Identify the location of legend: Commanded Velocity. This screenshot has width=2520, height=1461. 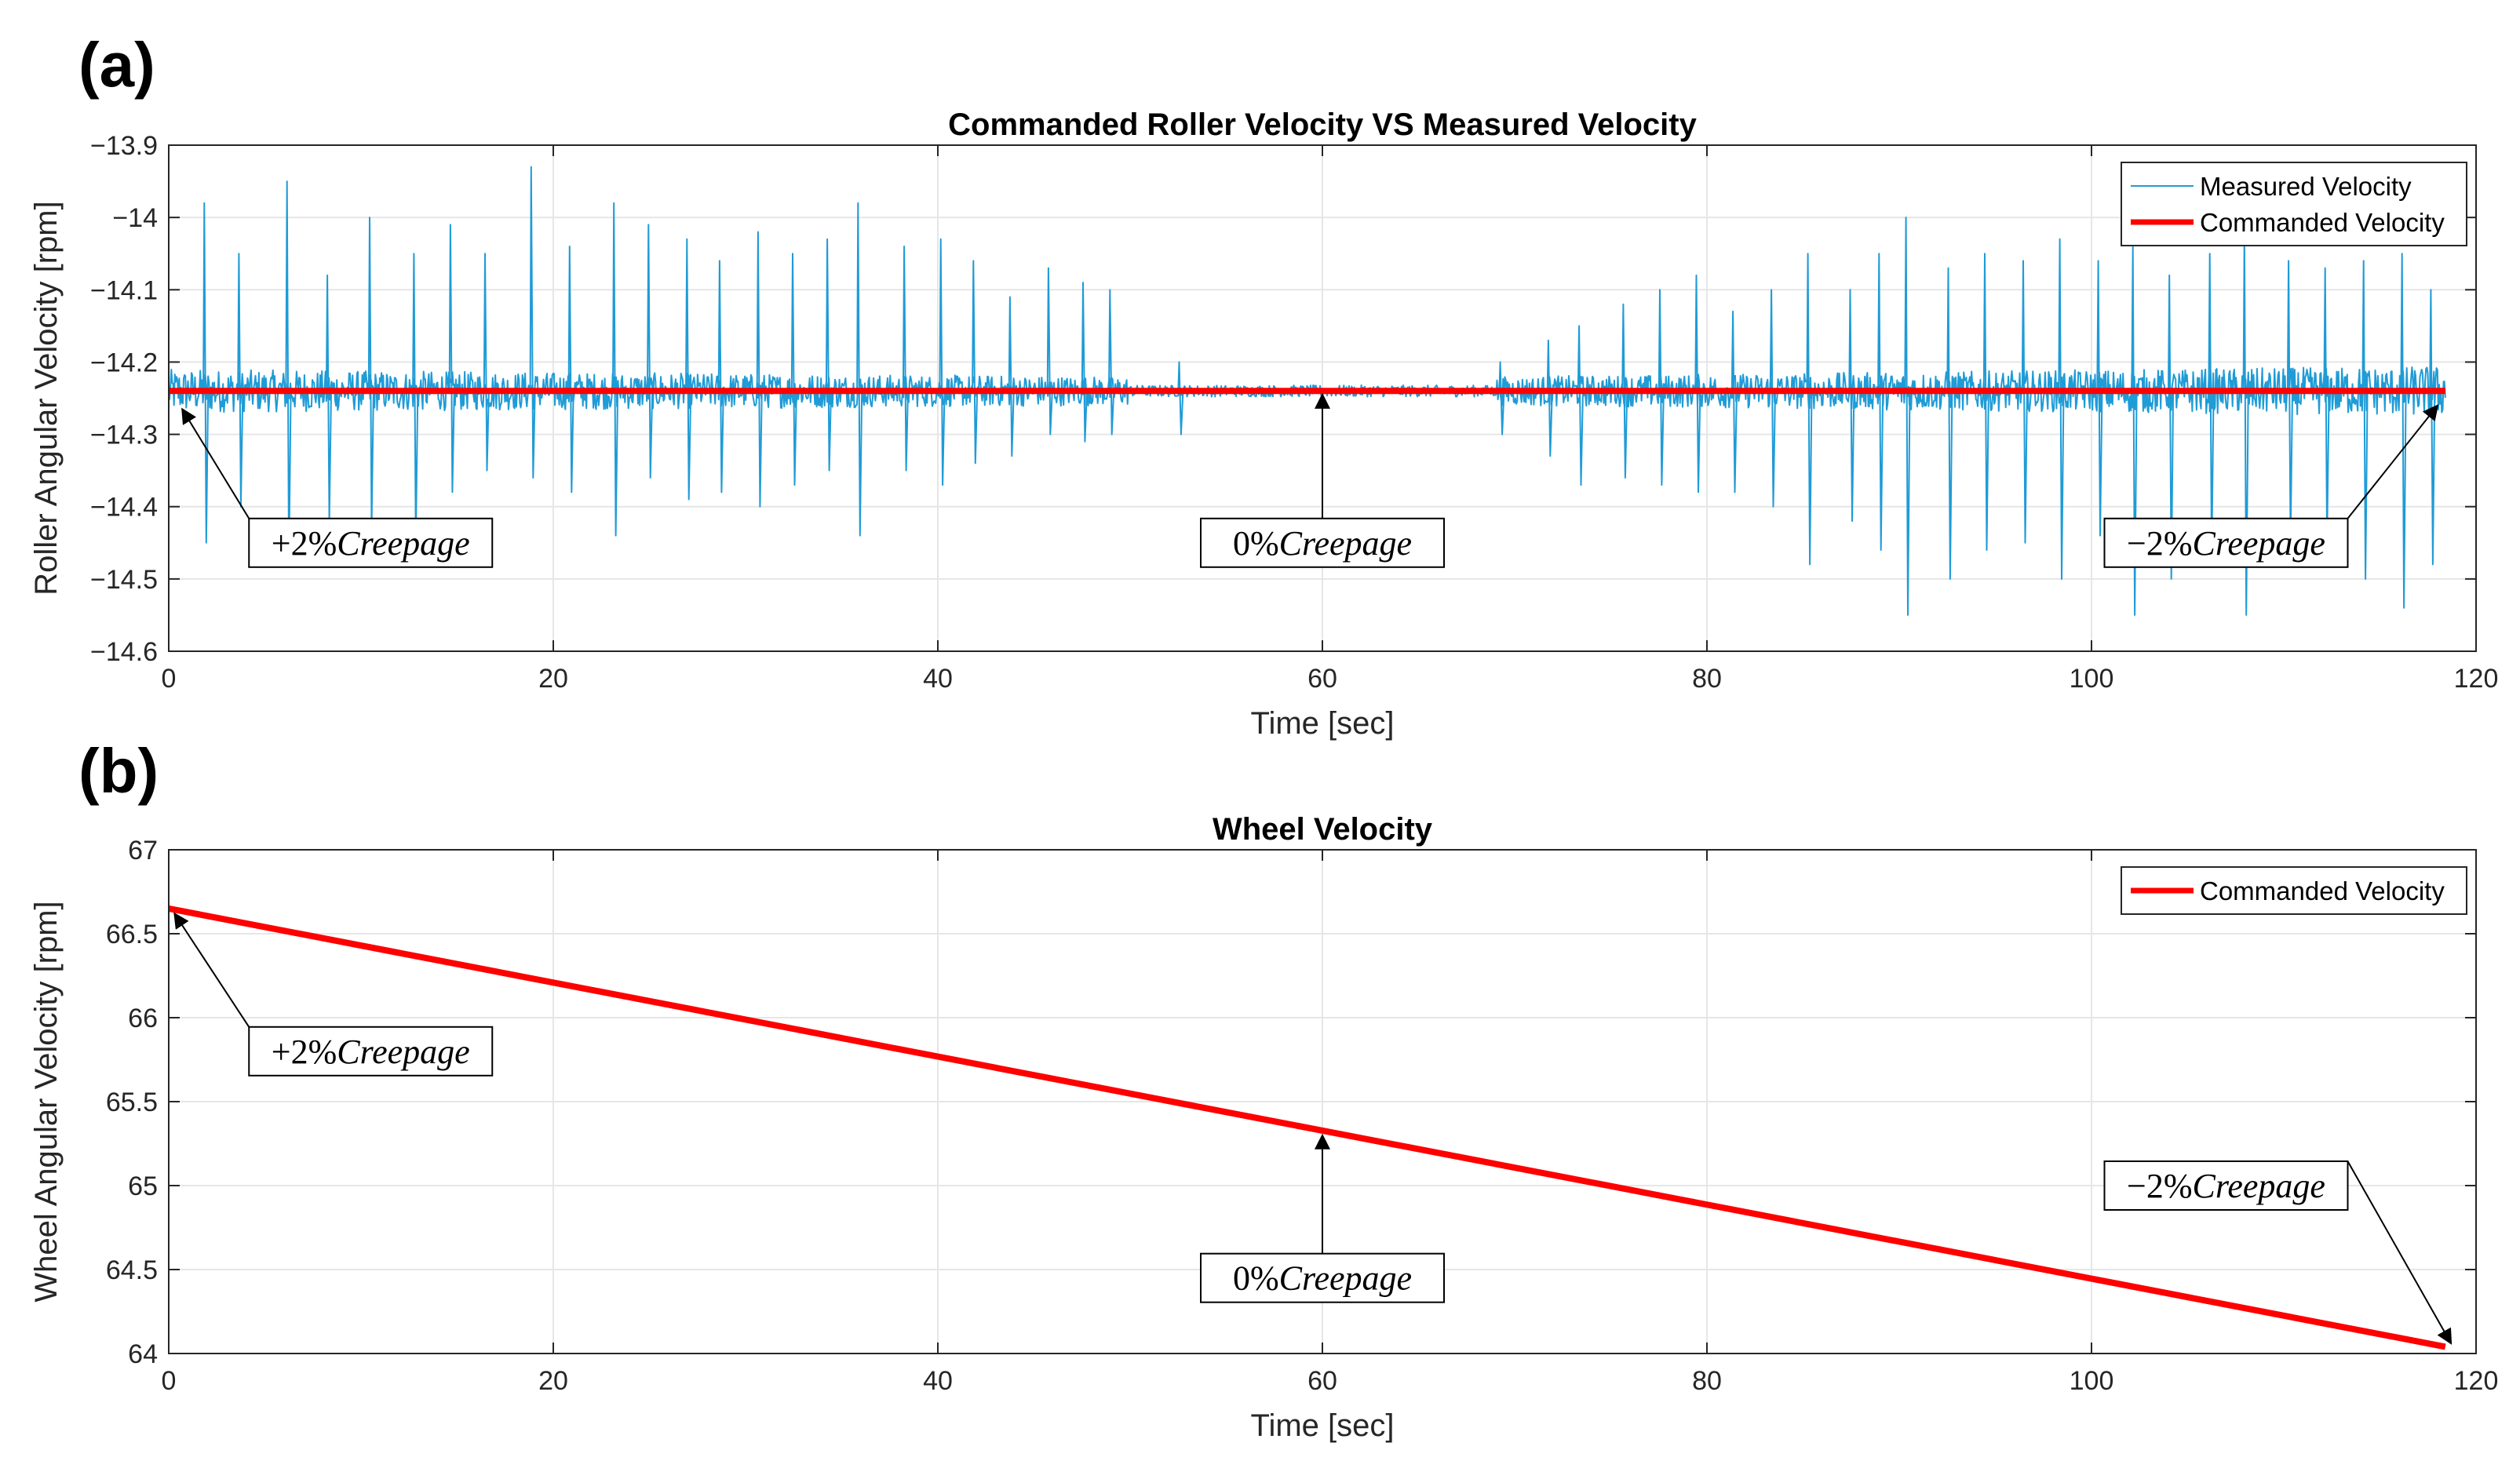
(2294, 891).